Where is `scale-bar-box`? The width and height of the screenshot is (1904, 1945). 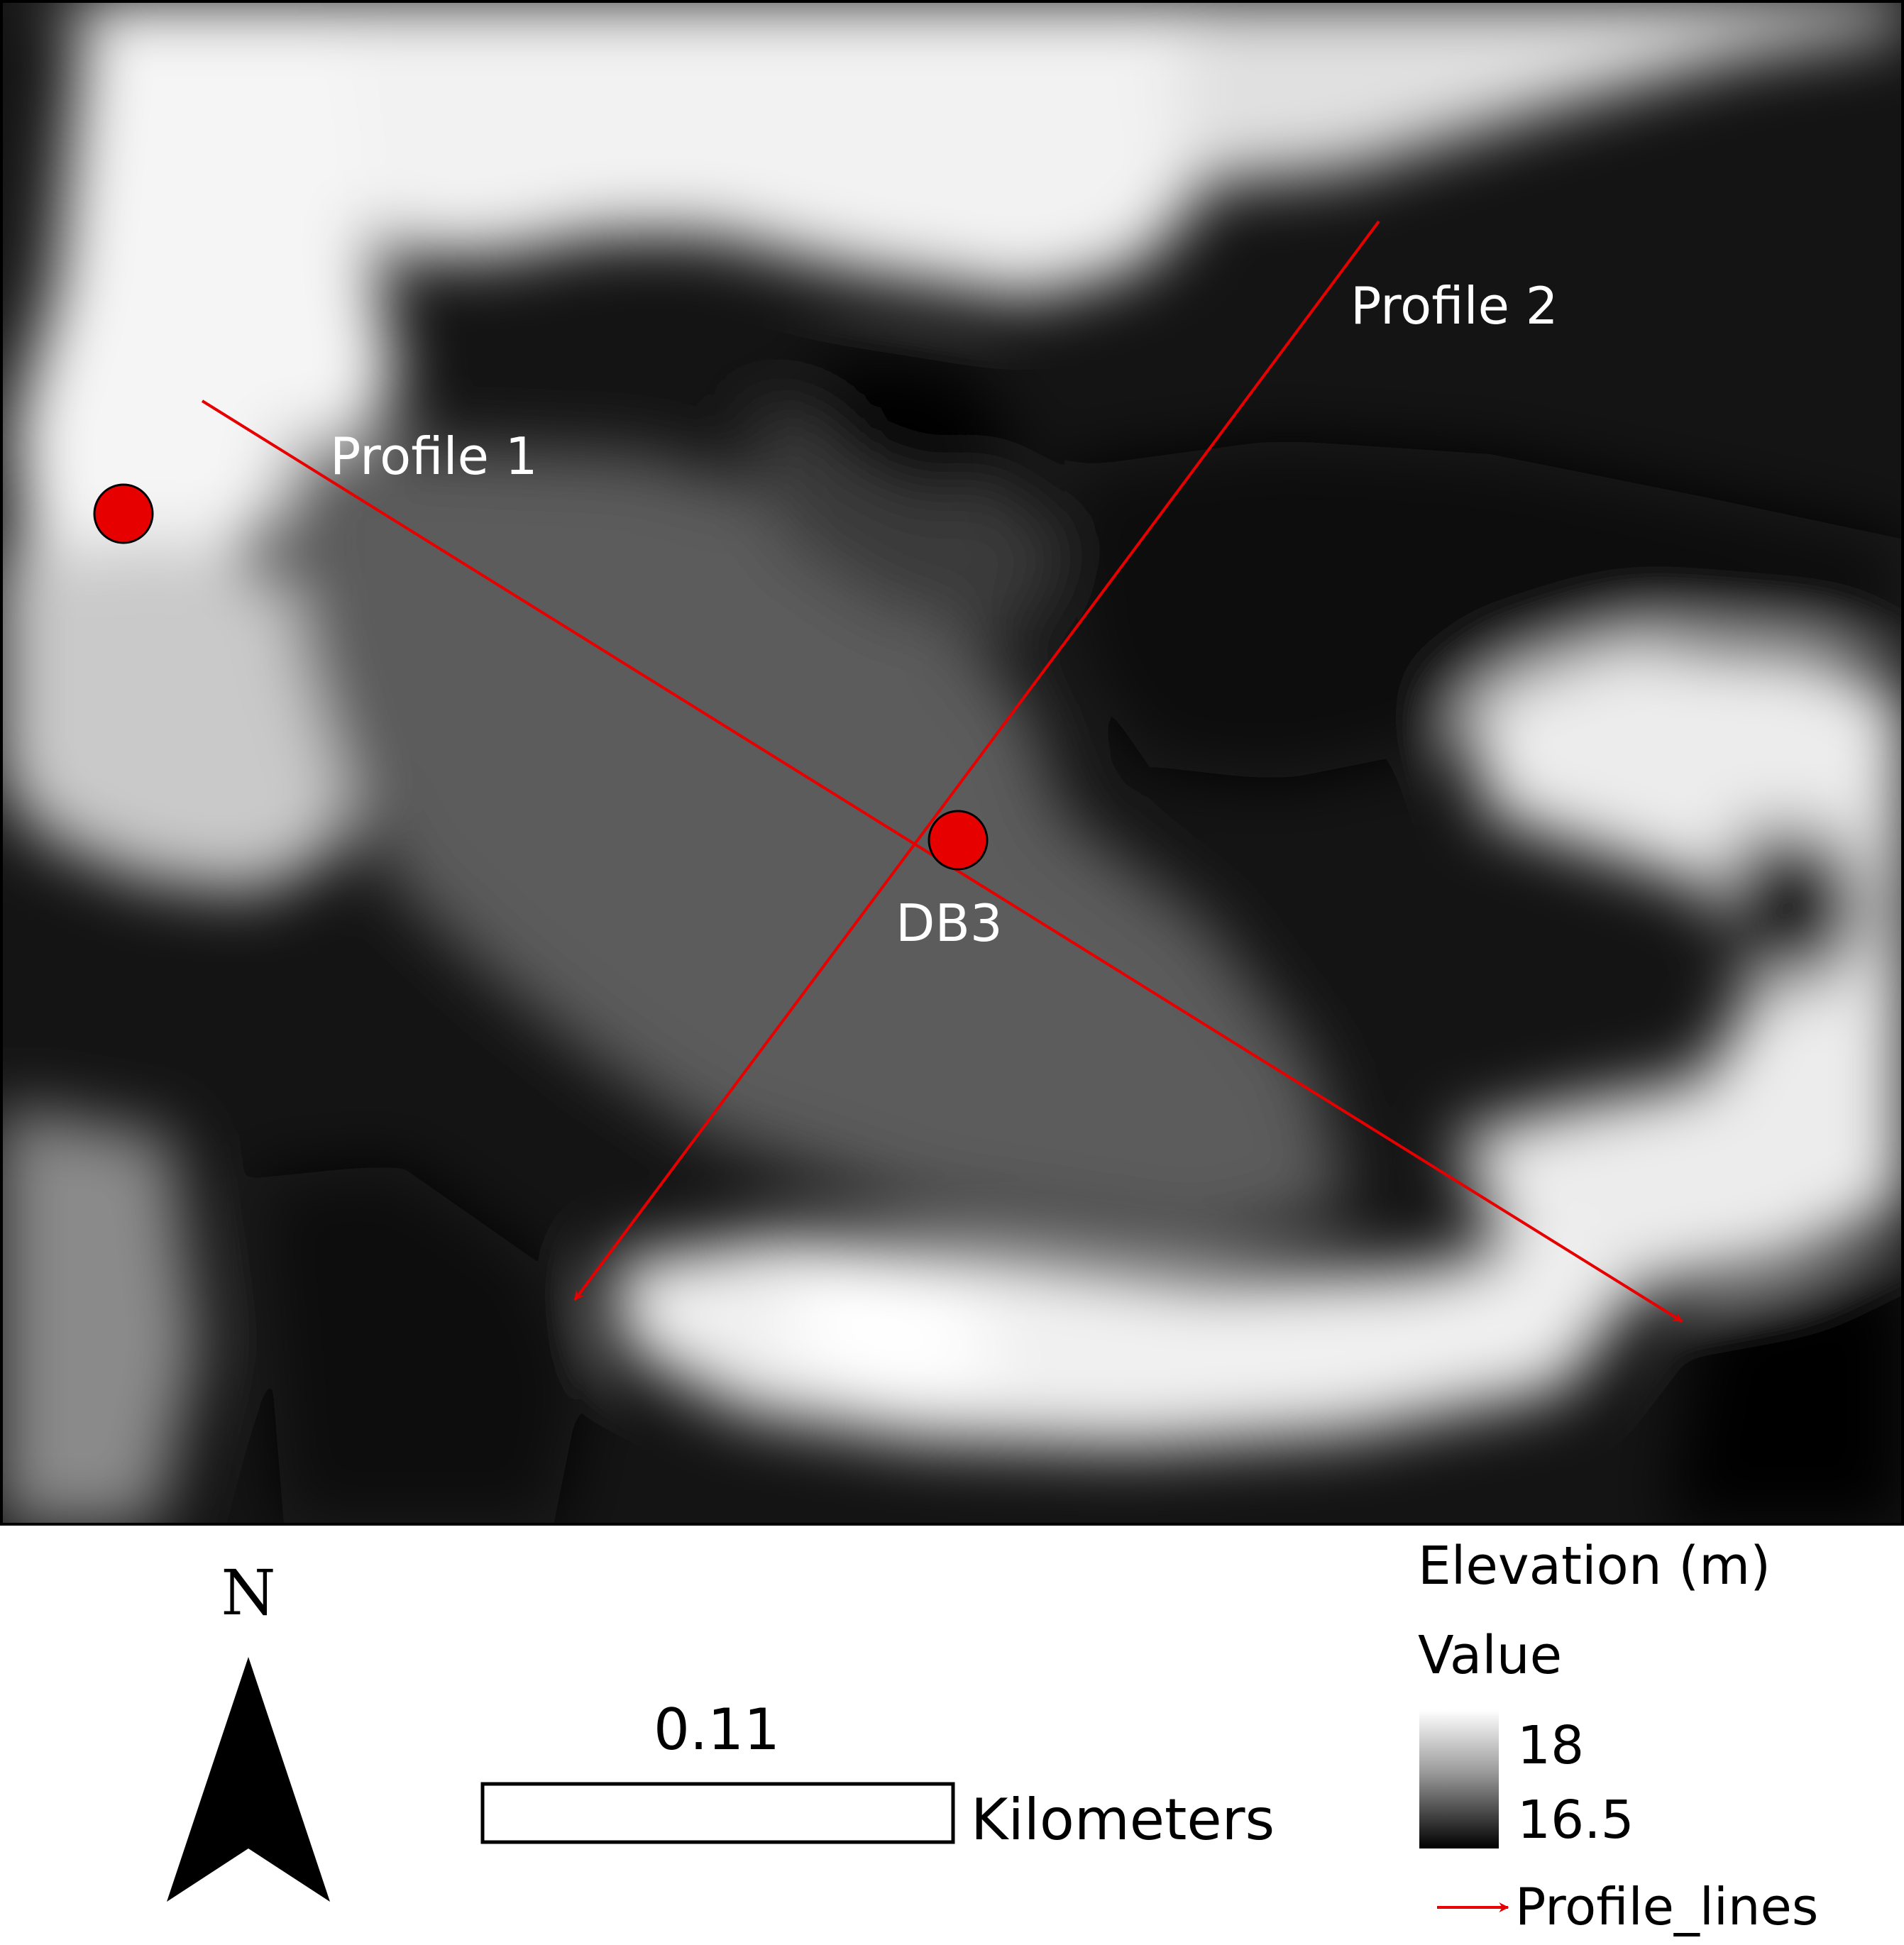
scale-bar-box is located at coordinates (717, 1813).